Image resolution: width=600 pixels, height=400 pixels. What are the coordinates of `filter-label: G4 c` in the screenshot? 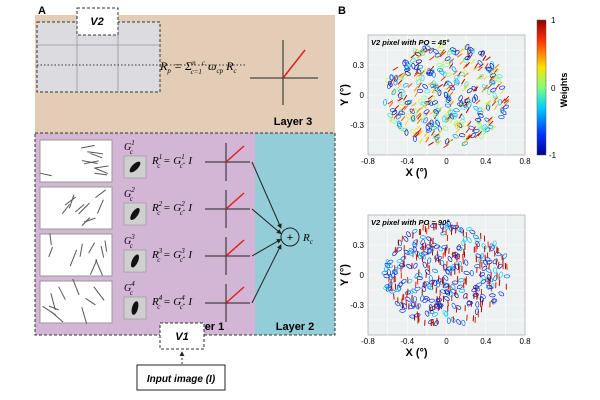 It's located at (129, 288).